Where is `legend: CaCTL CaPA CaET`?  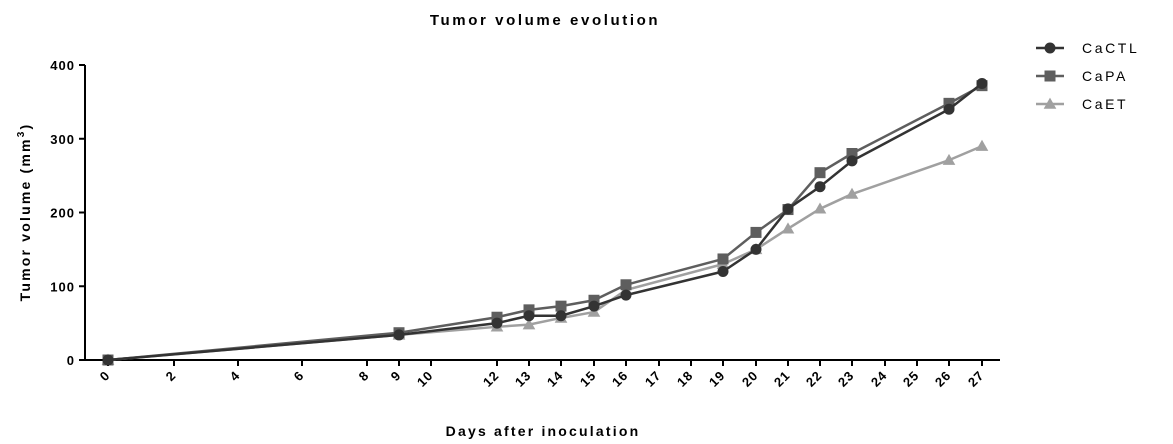
legend: CaCTL CaPA CaET is located at coordinates (1087, 76).